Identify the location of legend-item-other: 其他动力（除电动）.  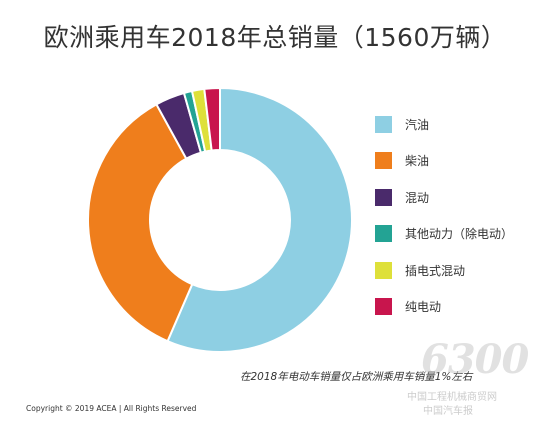
(460, 234).